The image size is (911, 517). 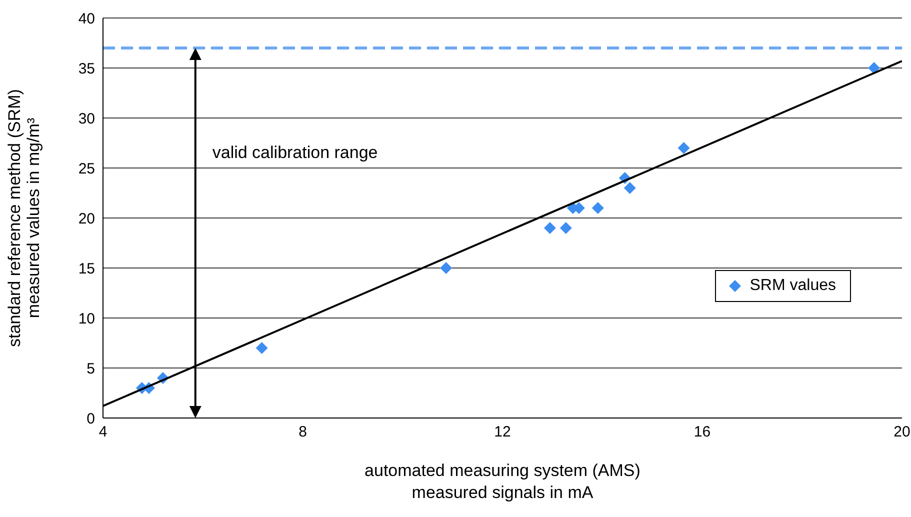 What do you see at coordinates (86, 169) in the screenshot?
I see `y-tick-label: 25` at bounding box center [86, 169].